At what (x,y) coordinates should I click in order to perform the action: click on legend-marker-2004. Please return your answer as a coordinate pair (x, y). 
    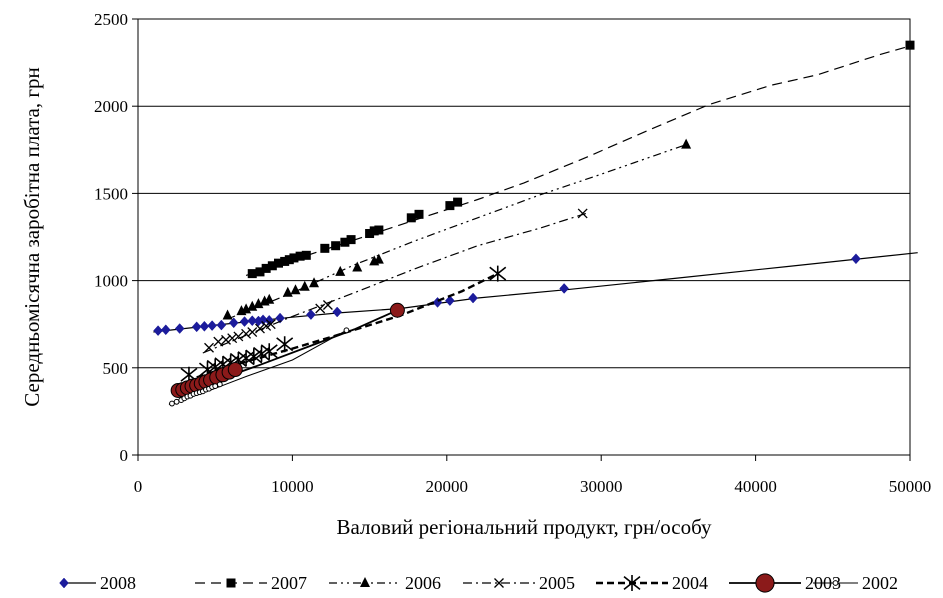
    Looking at the image, I should click on (632, 583).